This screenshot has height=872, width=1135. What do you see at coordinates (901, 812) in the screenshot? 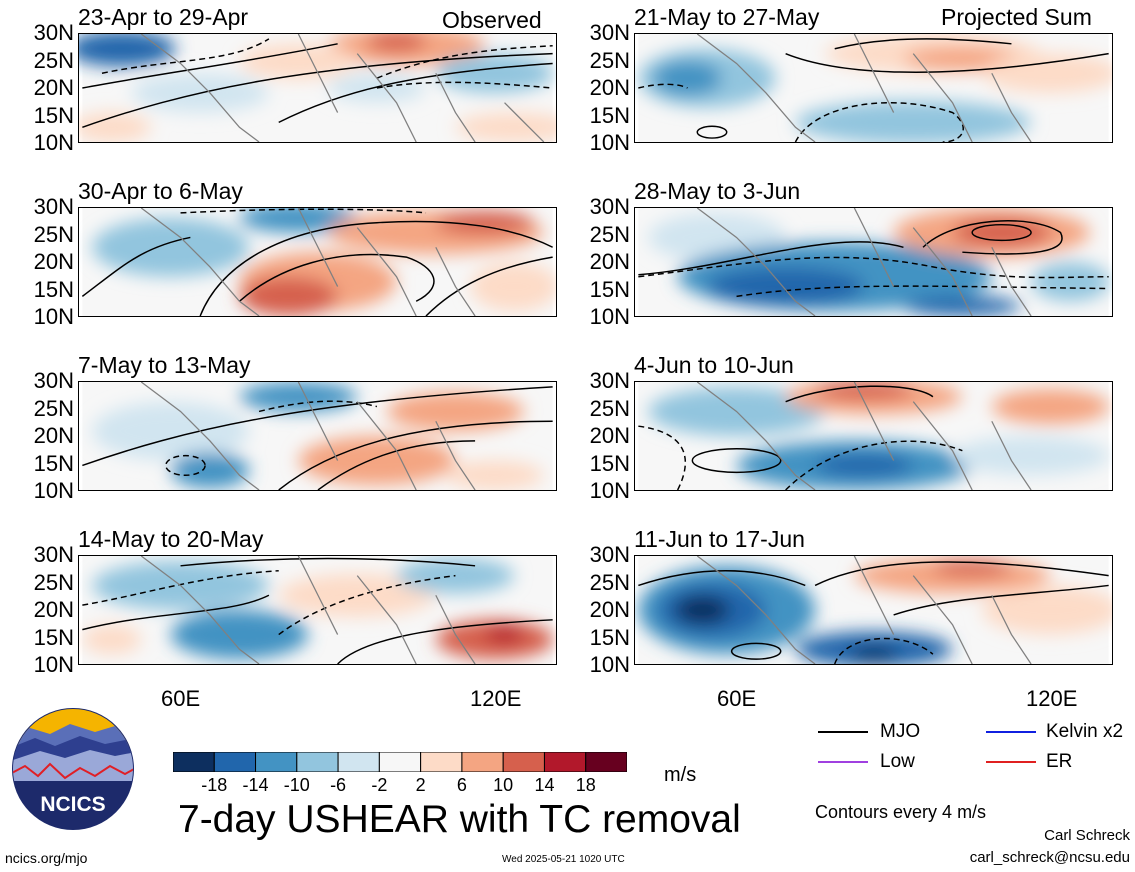
I see `contour-note: Contours every 4 m/s` at bounding box center [901, 812].